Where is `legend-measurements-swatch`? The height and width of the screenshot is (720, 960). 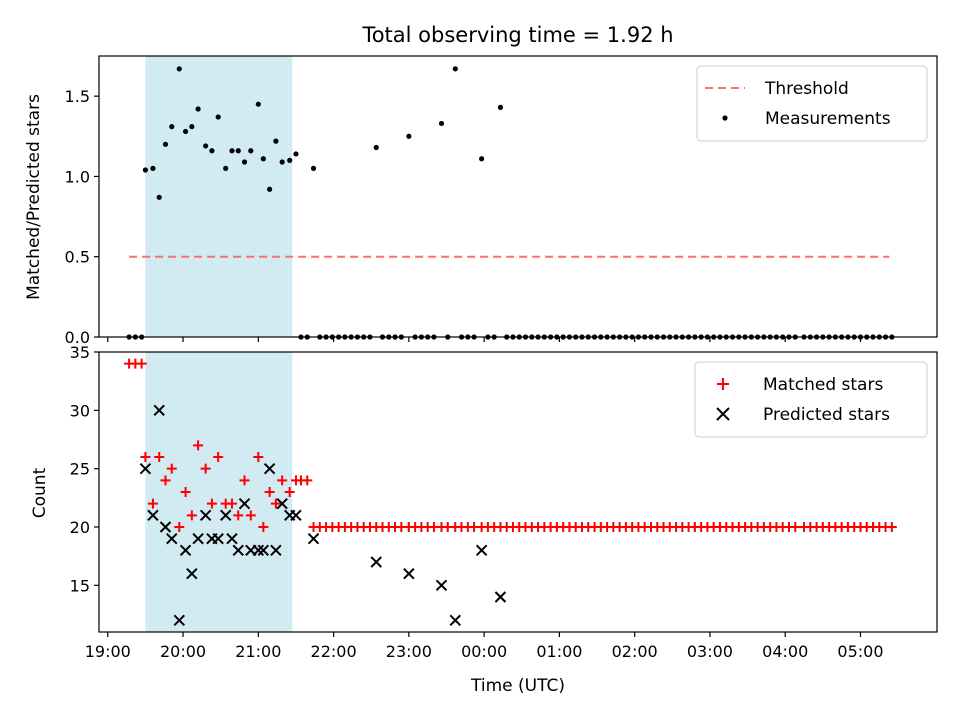 legend-measurements-swatch is located at coordinates (725, 118).